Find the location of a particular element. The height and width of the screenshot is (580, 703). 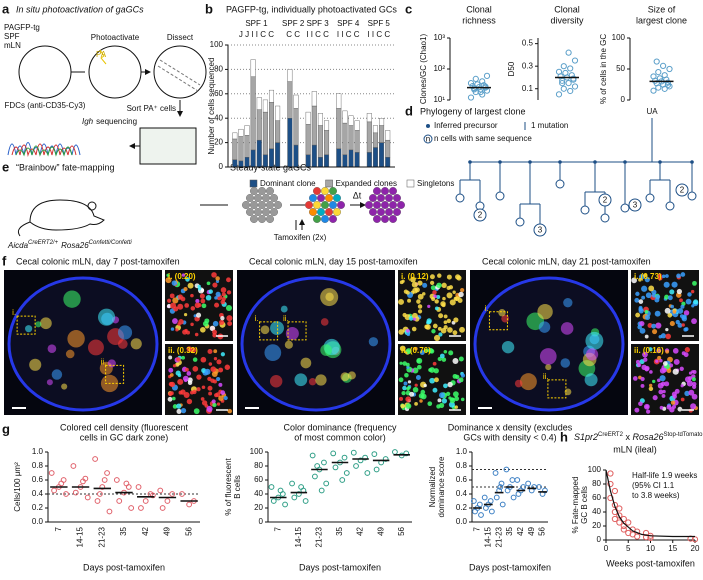

label: Igh sequencing is located at coordinates (109, 121).